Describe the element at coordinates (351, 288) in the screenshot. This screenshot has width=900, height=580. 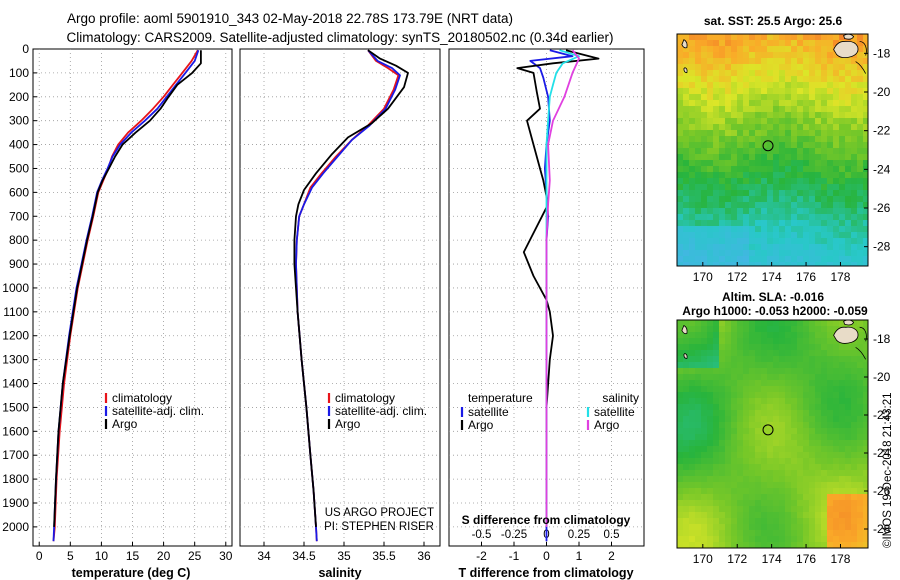
I see `salinity-series-argo` at that location.